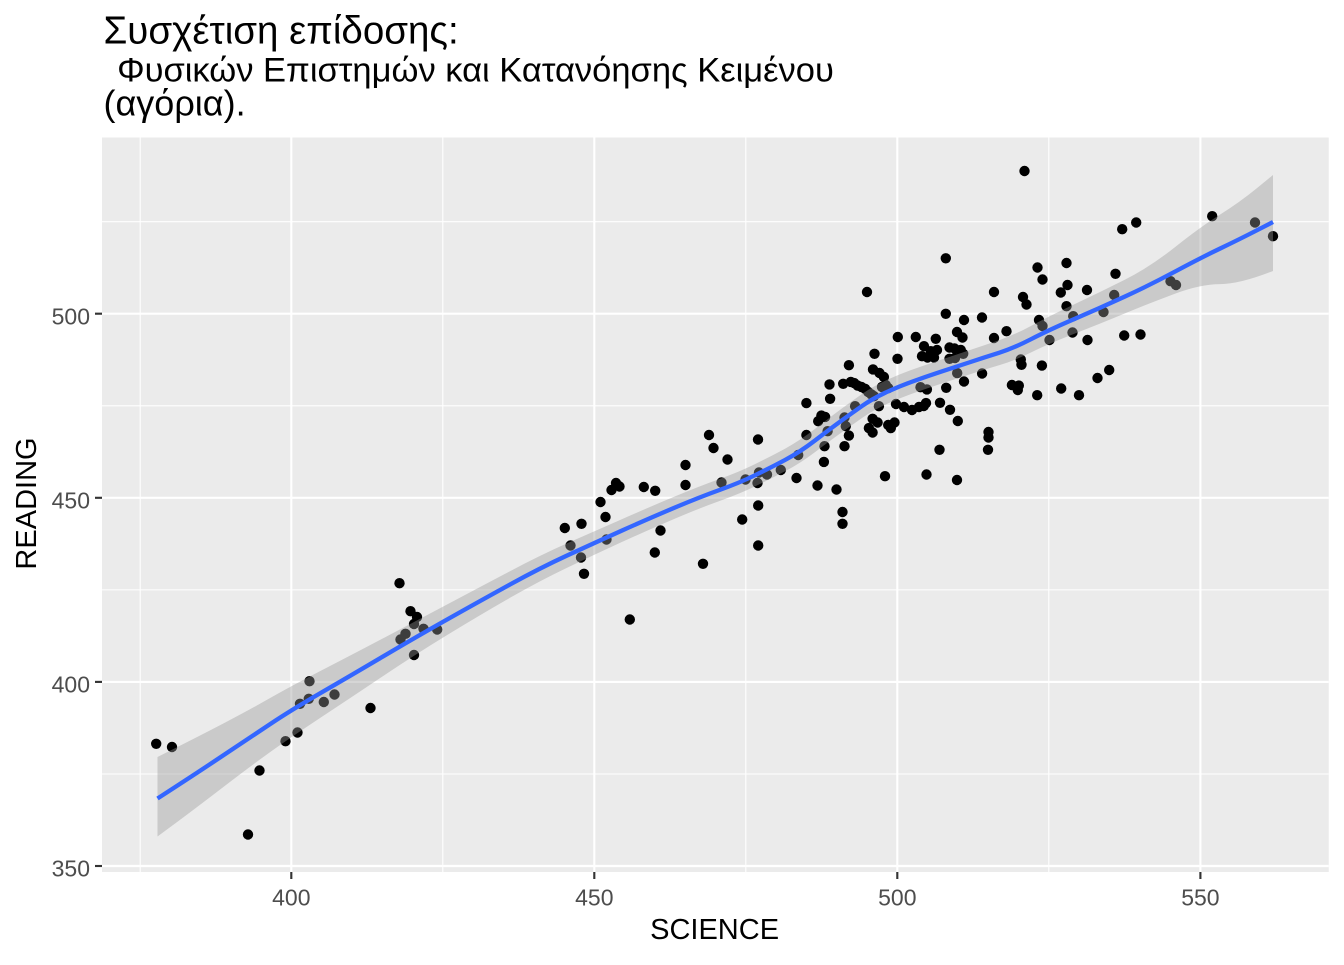 The image size is (1344, 965). I want to click on svg-text: 550, so click(1200, 898).